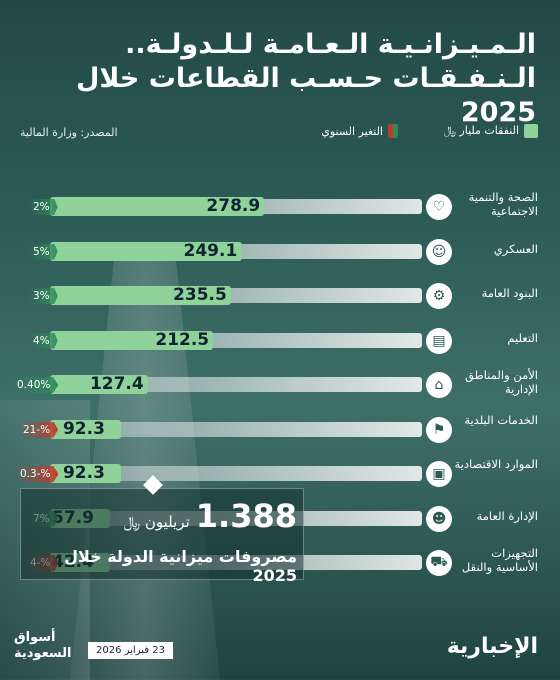 The image size is (560, 680). I want to click on legend-spend-label: النفقات مليار ﷼, so click(481, 130).